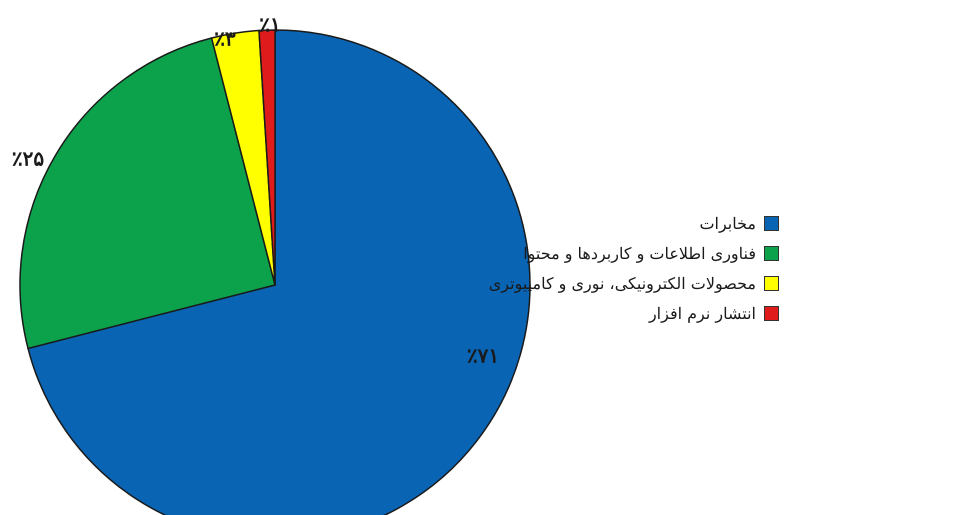 The height and width of the screenshot is (515, 977). What do you see at coordinates (639, 253) in the screenshot?
I see `legend-label-ict: فناوری اطلاعات و کاربردها و محتوا` at bounding box center [639, 253].